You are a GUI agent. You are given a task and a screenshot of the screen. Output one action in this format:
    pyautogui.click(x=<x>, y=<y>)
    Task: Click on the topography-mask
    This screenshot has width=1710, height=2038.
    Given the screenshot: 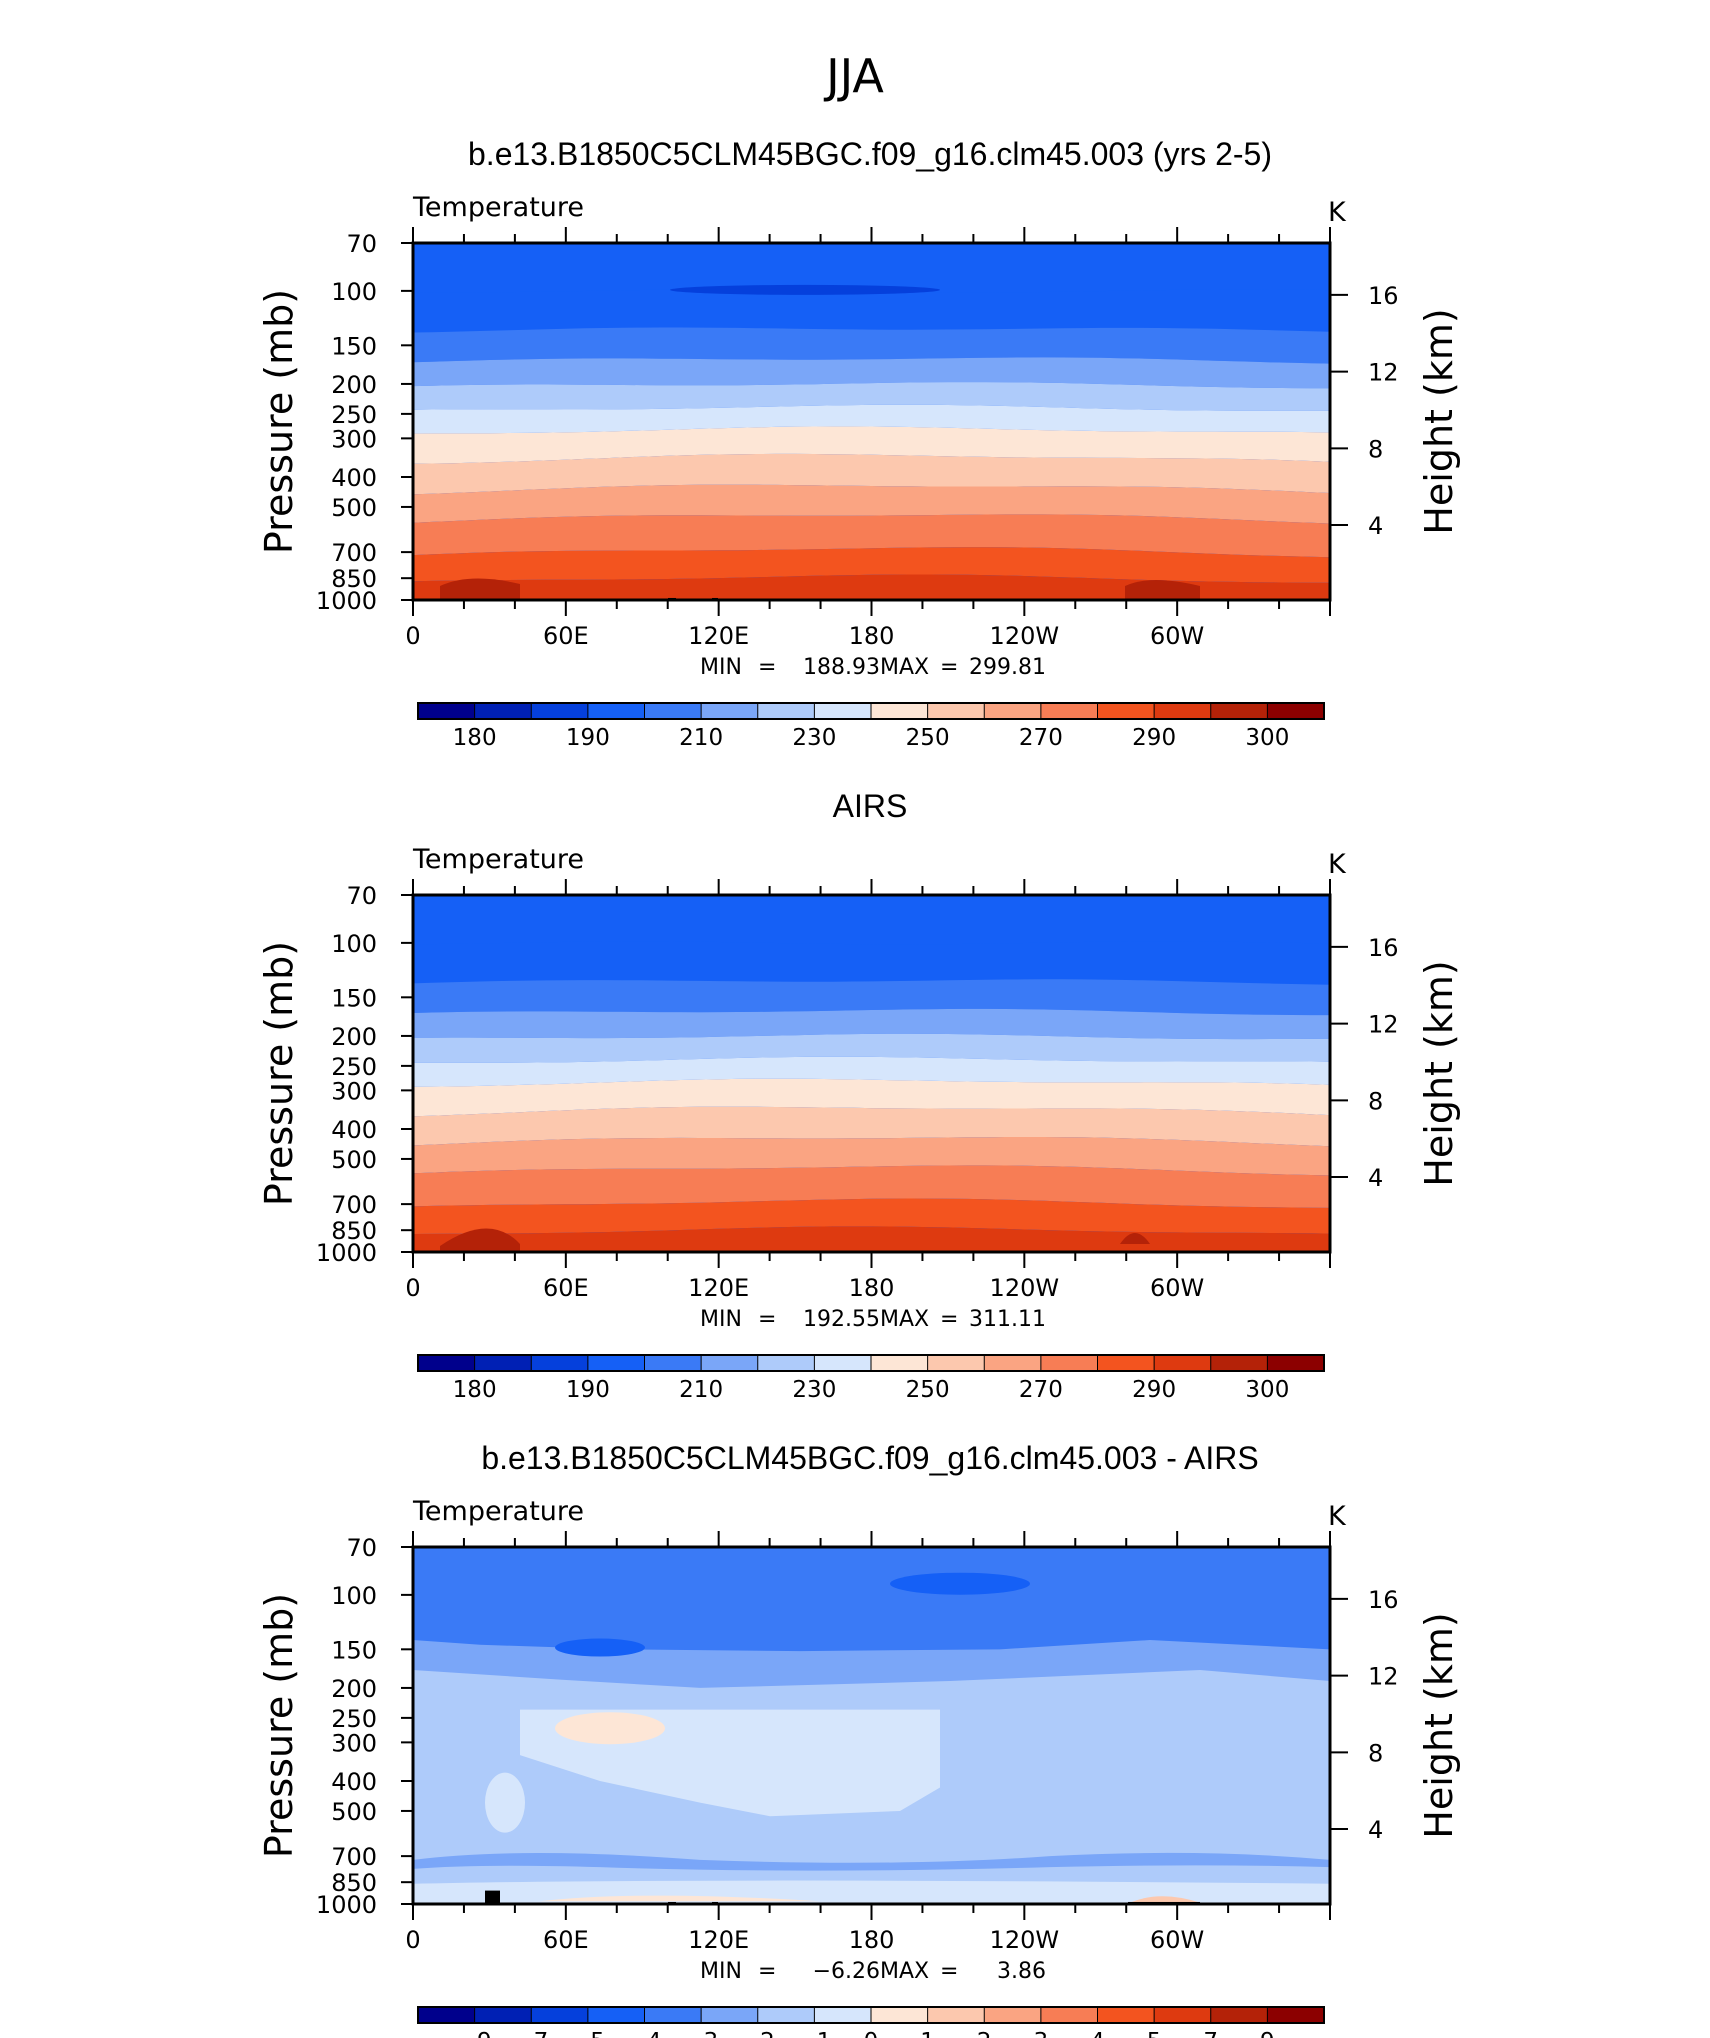 What is the action you would take?
    pyautogui.click(x=492, y=1897)
    